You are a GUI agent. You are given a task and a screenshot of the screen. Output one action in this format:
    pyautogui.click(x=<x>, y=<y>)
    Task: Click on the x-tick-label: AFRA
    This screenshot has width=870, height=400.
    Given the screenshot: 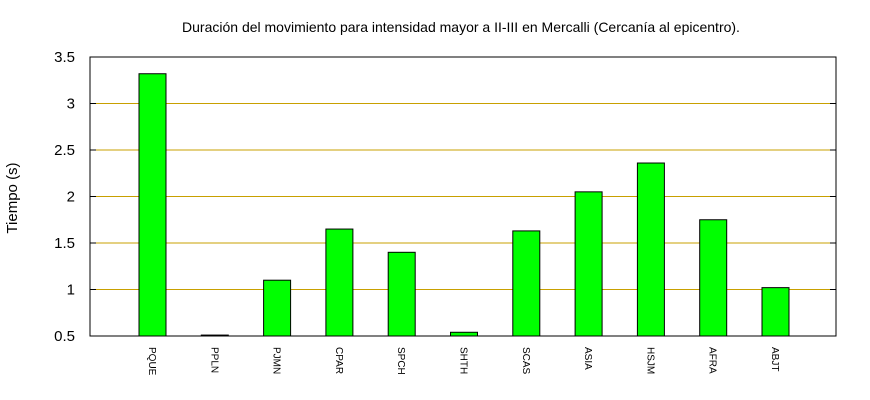 What is the action you would take?
    pyautogui.click(x=712, y=360)
    